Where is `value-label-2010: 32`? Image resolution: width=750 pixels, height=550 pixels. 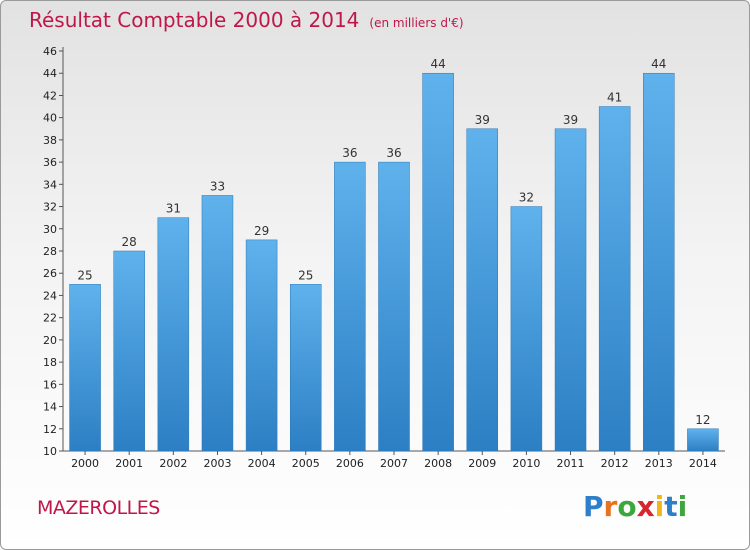 value-label-2010: 32 is located at coordinates (526, 198).